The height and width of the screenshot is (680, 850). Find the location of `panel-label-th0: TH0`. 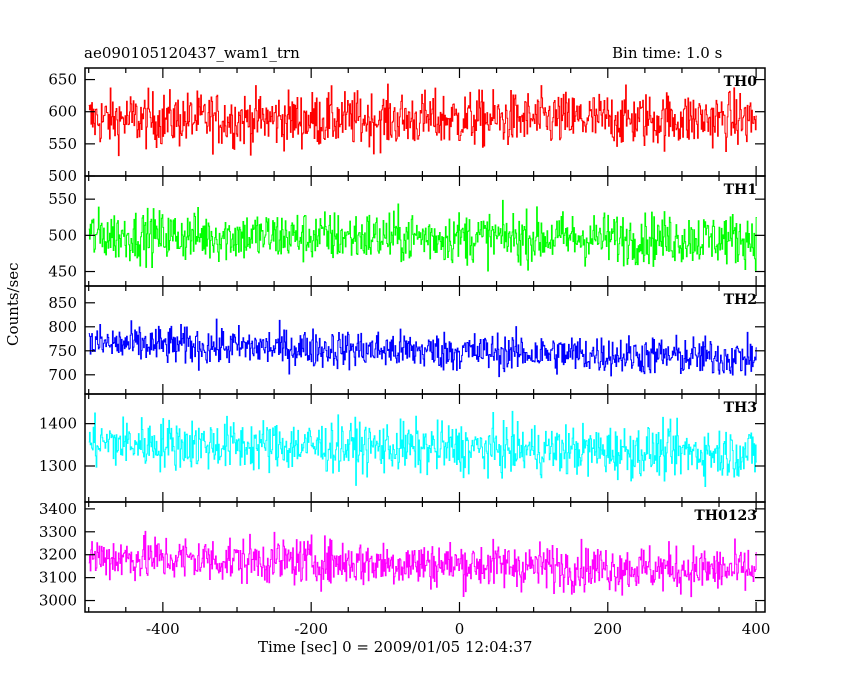

panel-label-th0: TH0 is located at coordinates (741, 82).